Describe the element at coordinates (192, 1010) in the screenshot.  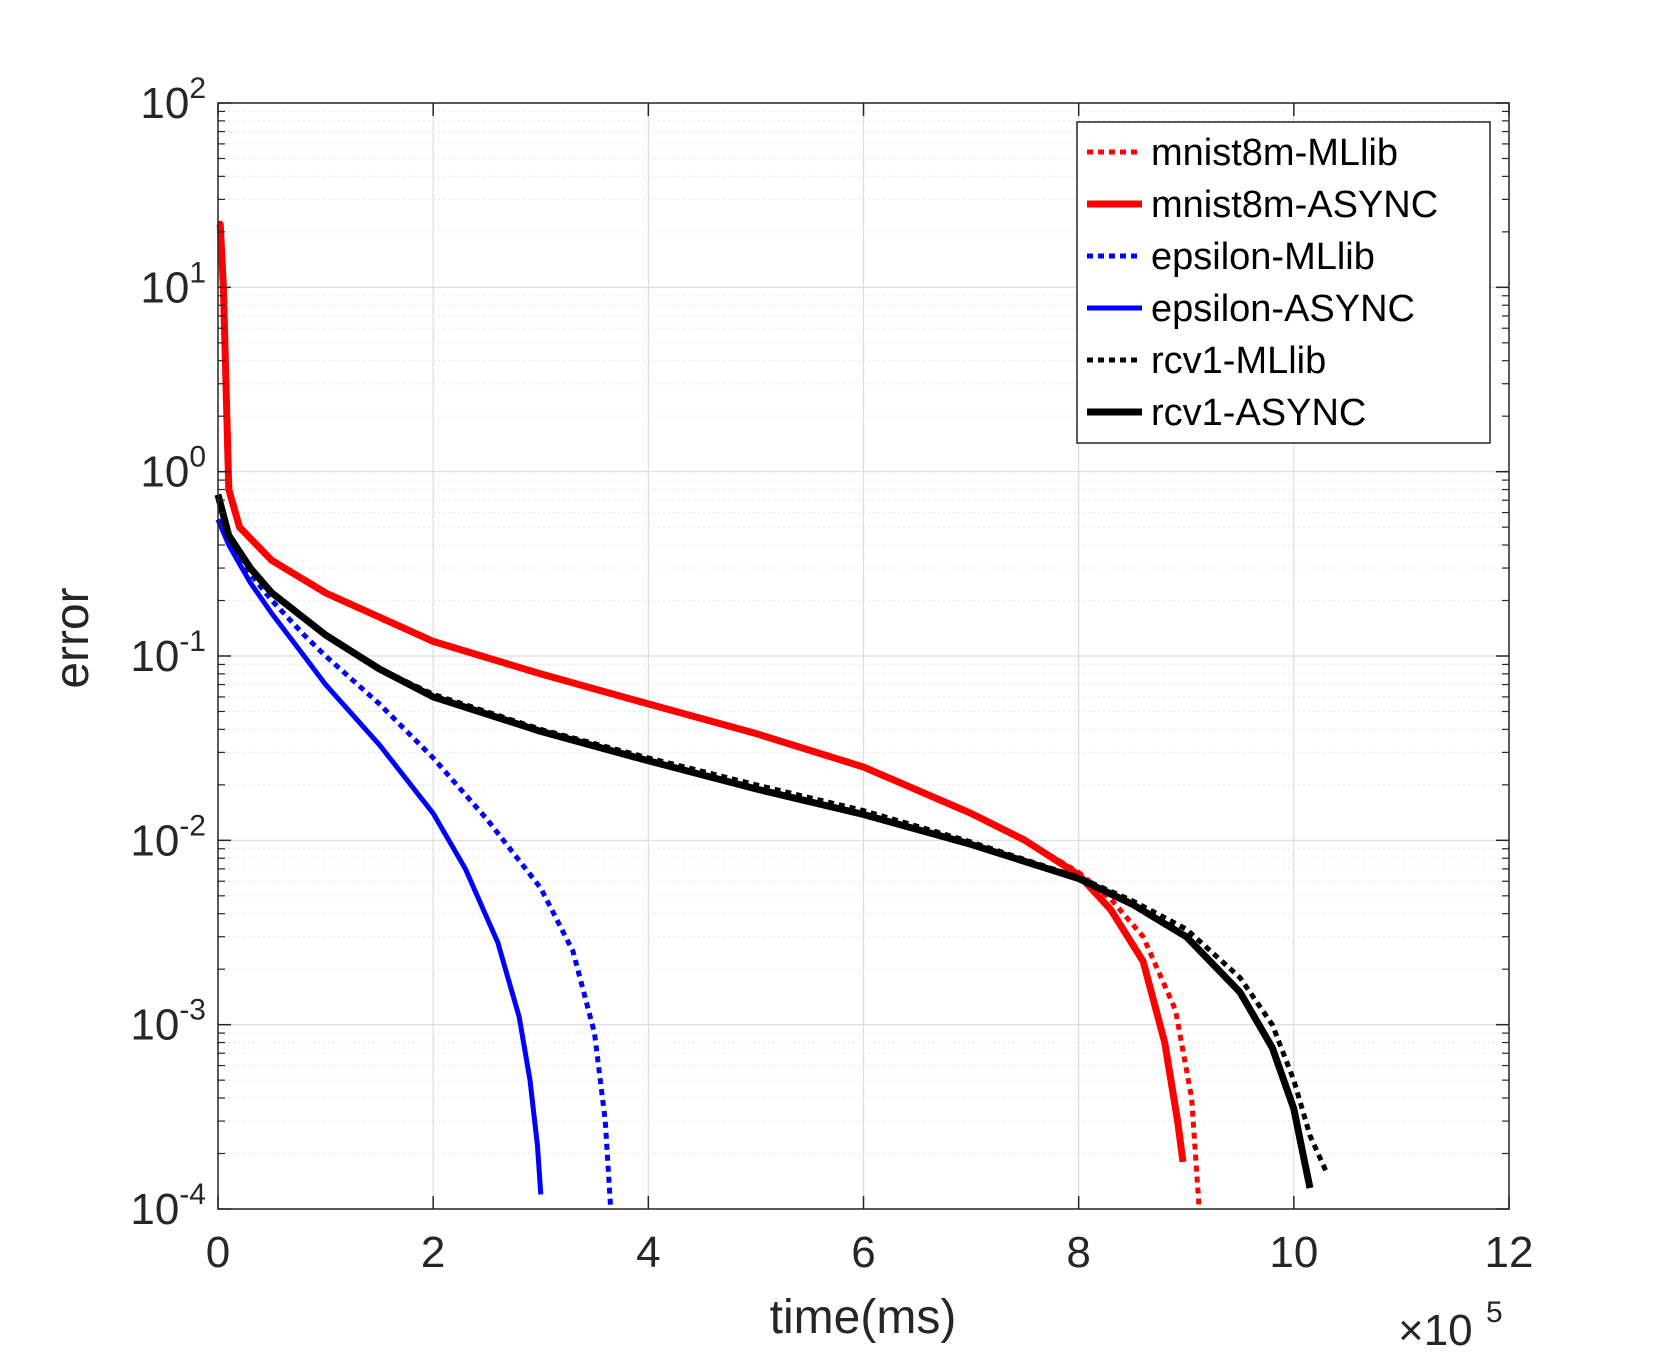
I see `y-tick-exponent: -3` at that location.